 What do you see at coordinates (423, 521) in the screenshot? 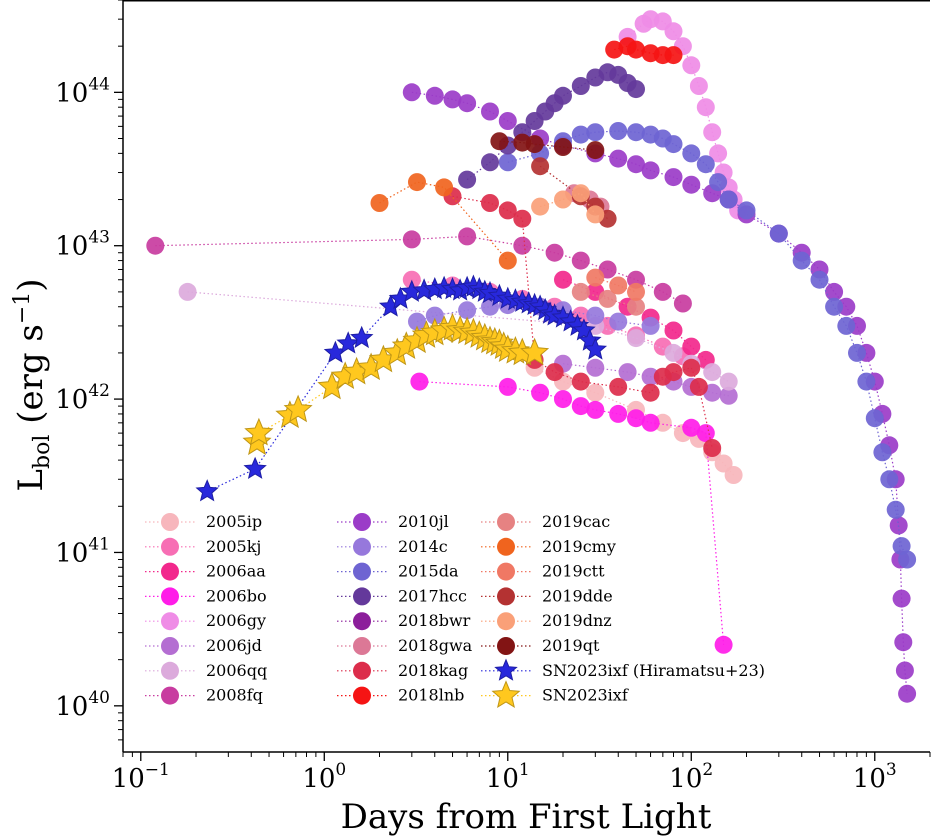
I see `legend-label: 2010jl` at bounding box center [423, 521].